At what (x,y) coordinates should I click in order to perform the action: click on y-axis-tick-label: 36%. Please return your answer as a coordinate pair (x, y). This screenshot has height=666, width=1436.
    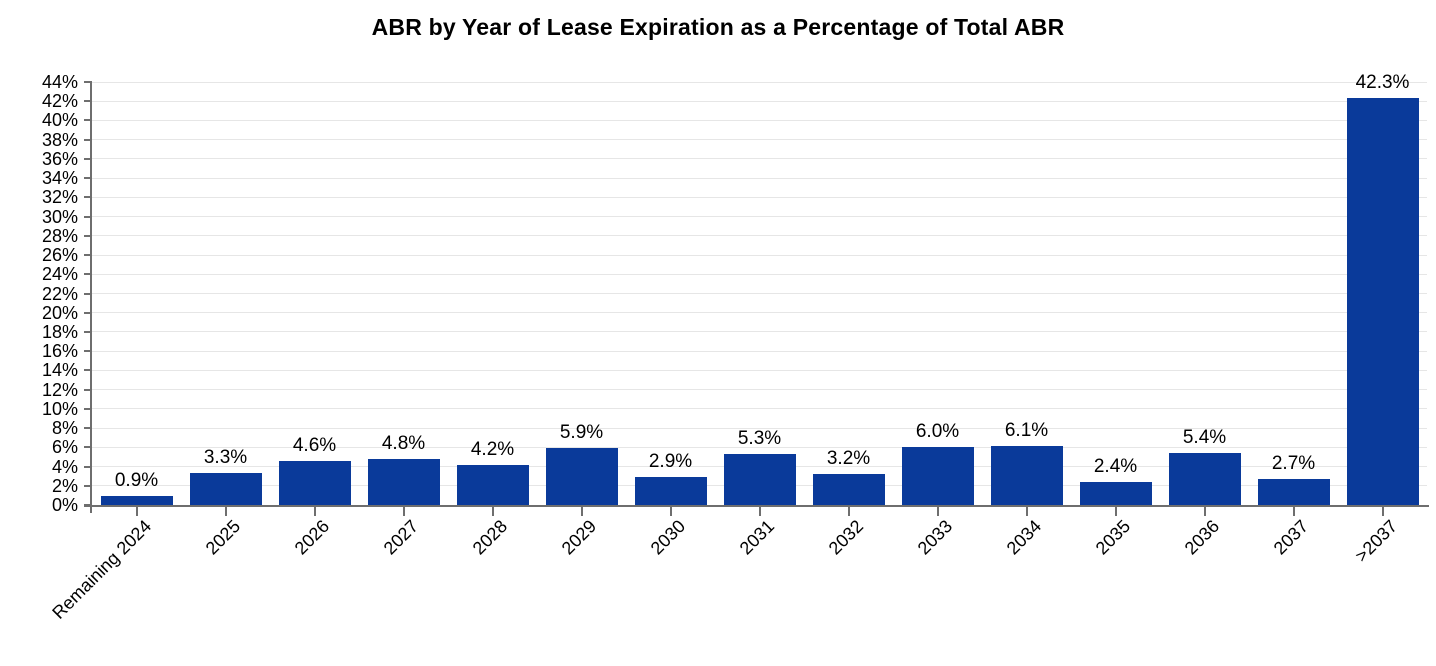
    Looking at the image, I should click on (59, 158).